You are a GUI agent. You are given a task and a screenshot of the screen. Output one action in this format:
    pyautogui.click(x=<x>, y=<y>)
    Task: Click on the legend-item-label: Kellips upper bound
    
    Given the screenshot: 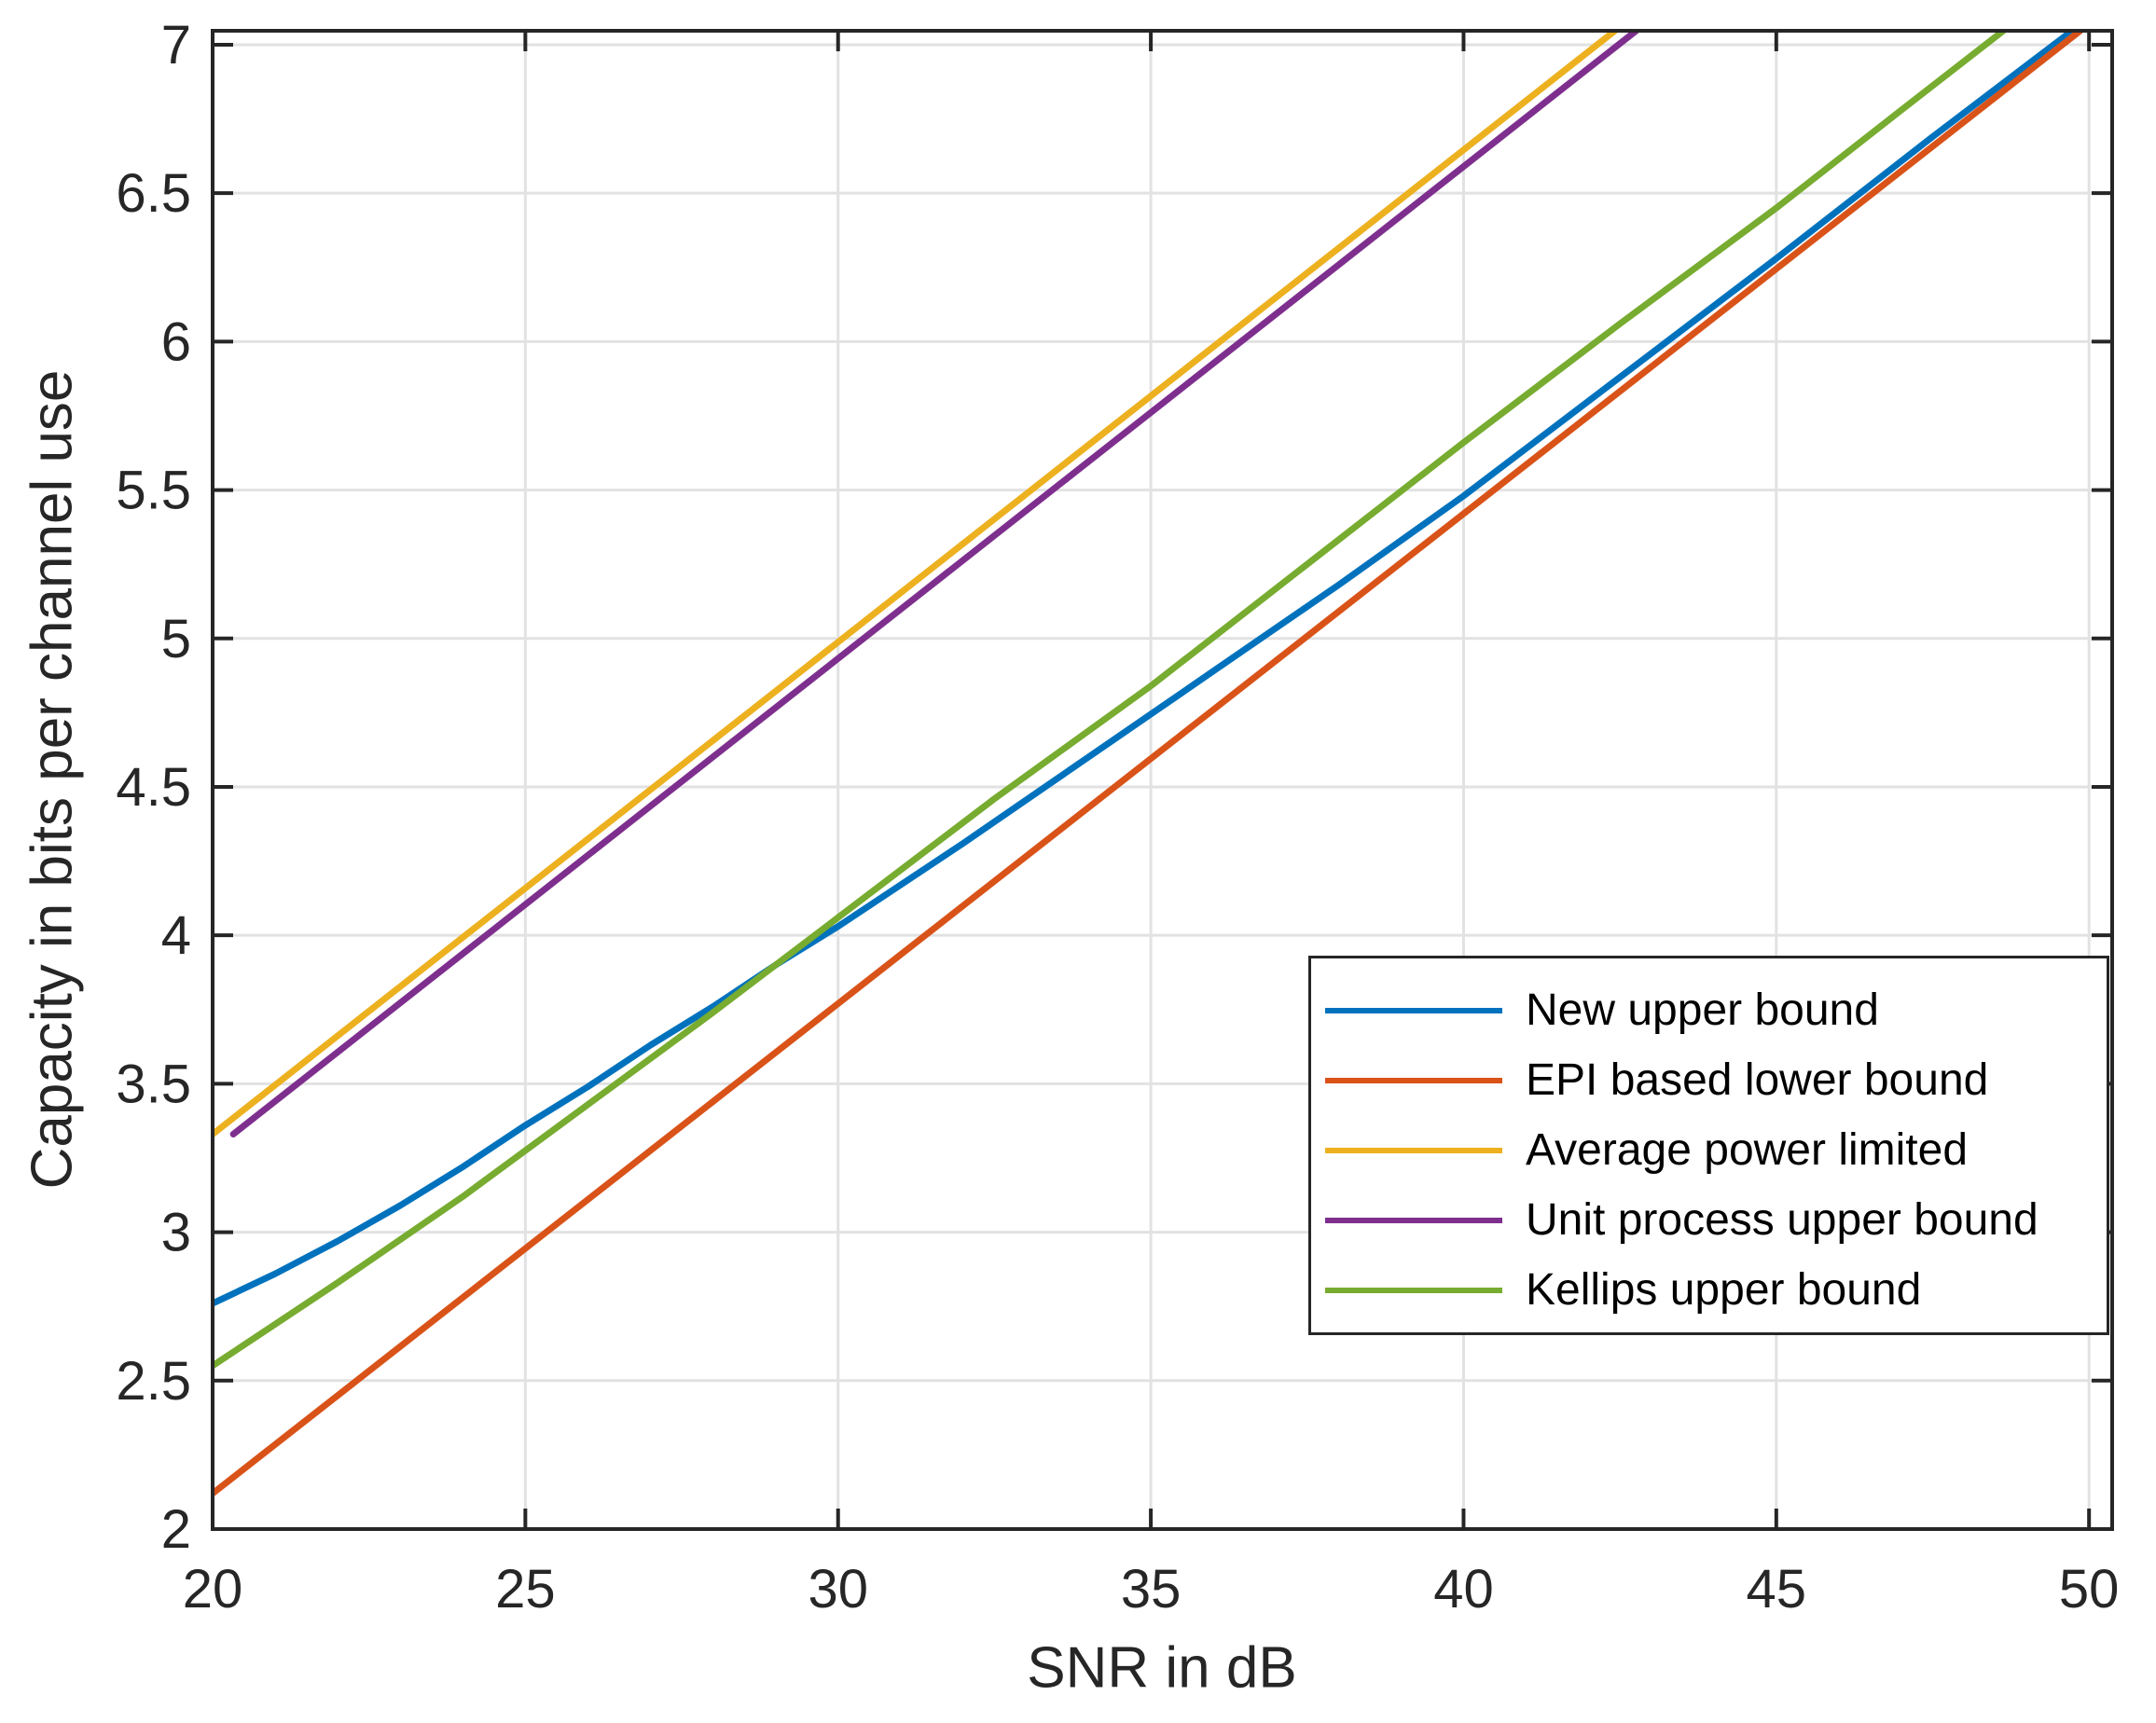 What is the action you would take?
    pyautogui.click(x=1724, y=1290)
    